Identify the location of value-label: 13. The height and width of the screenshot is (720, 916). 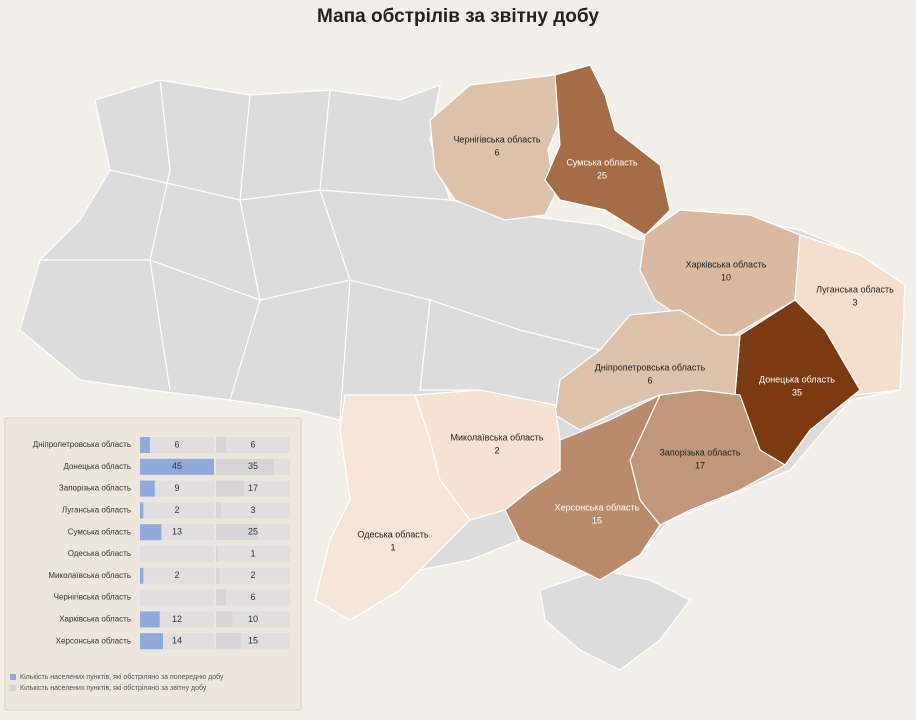
(177, 532).